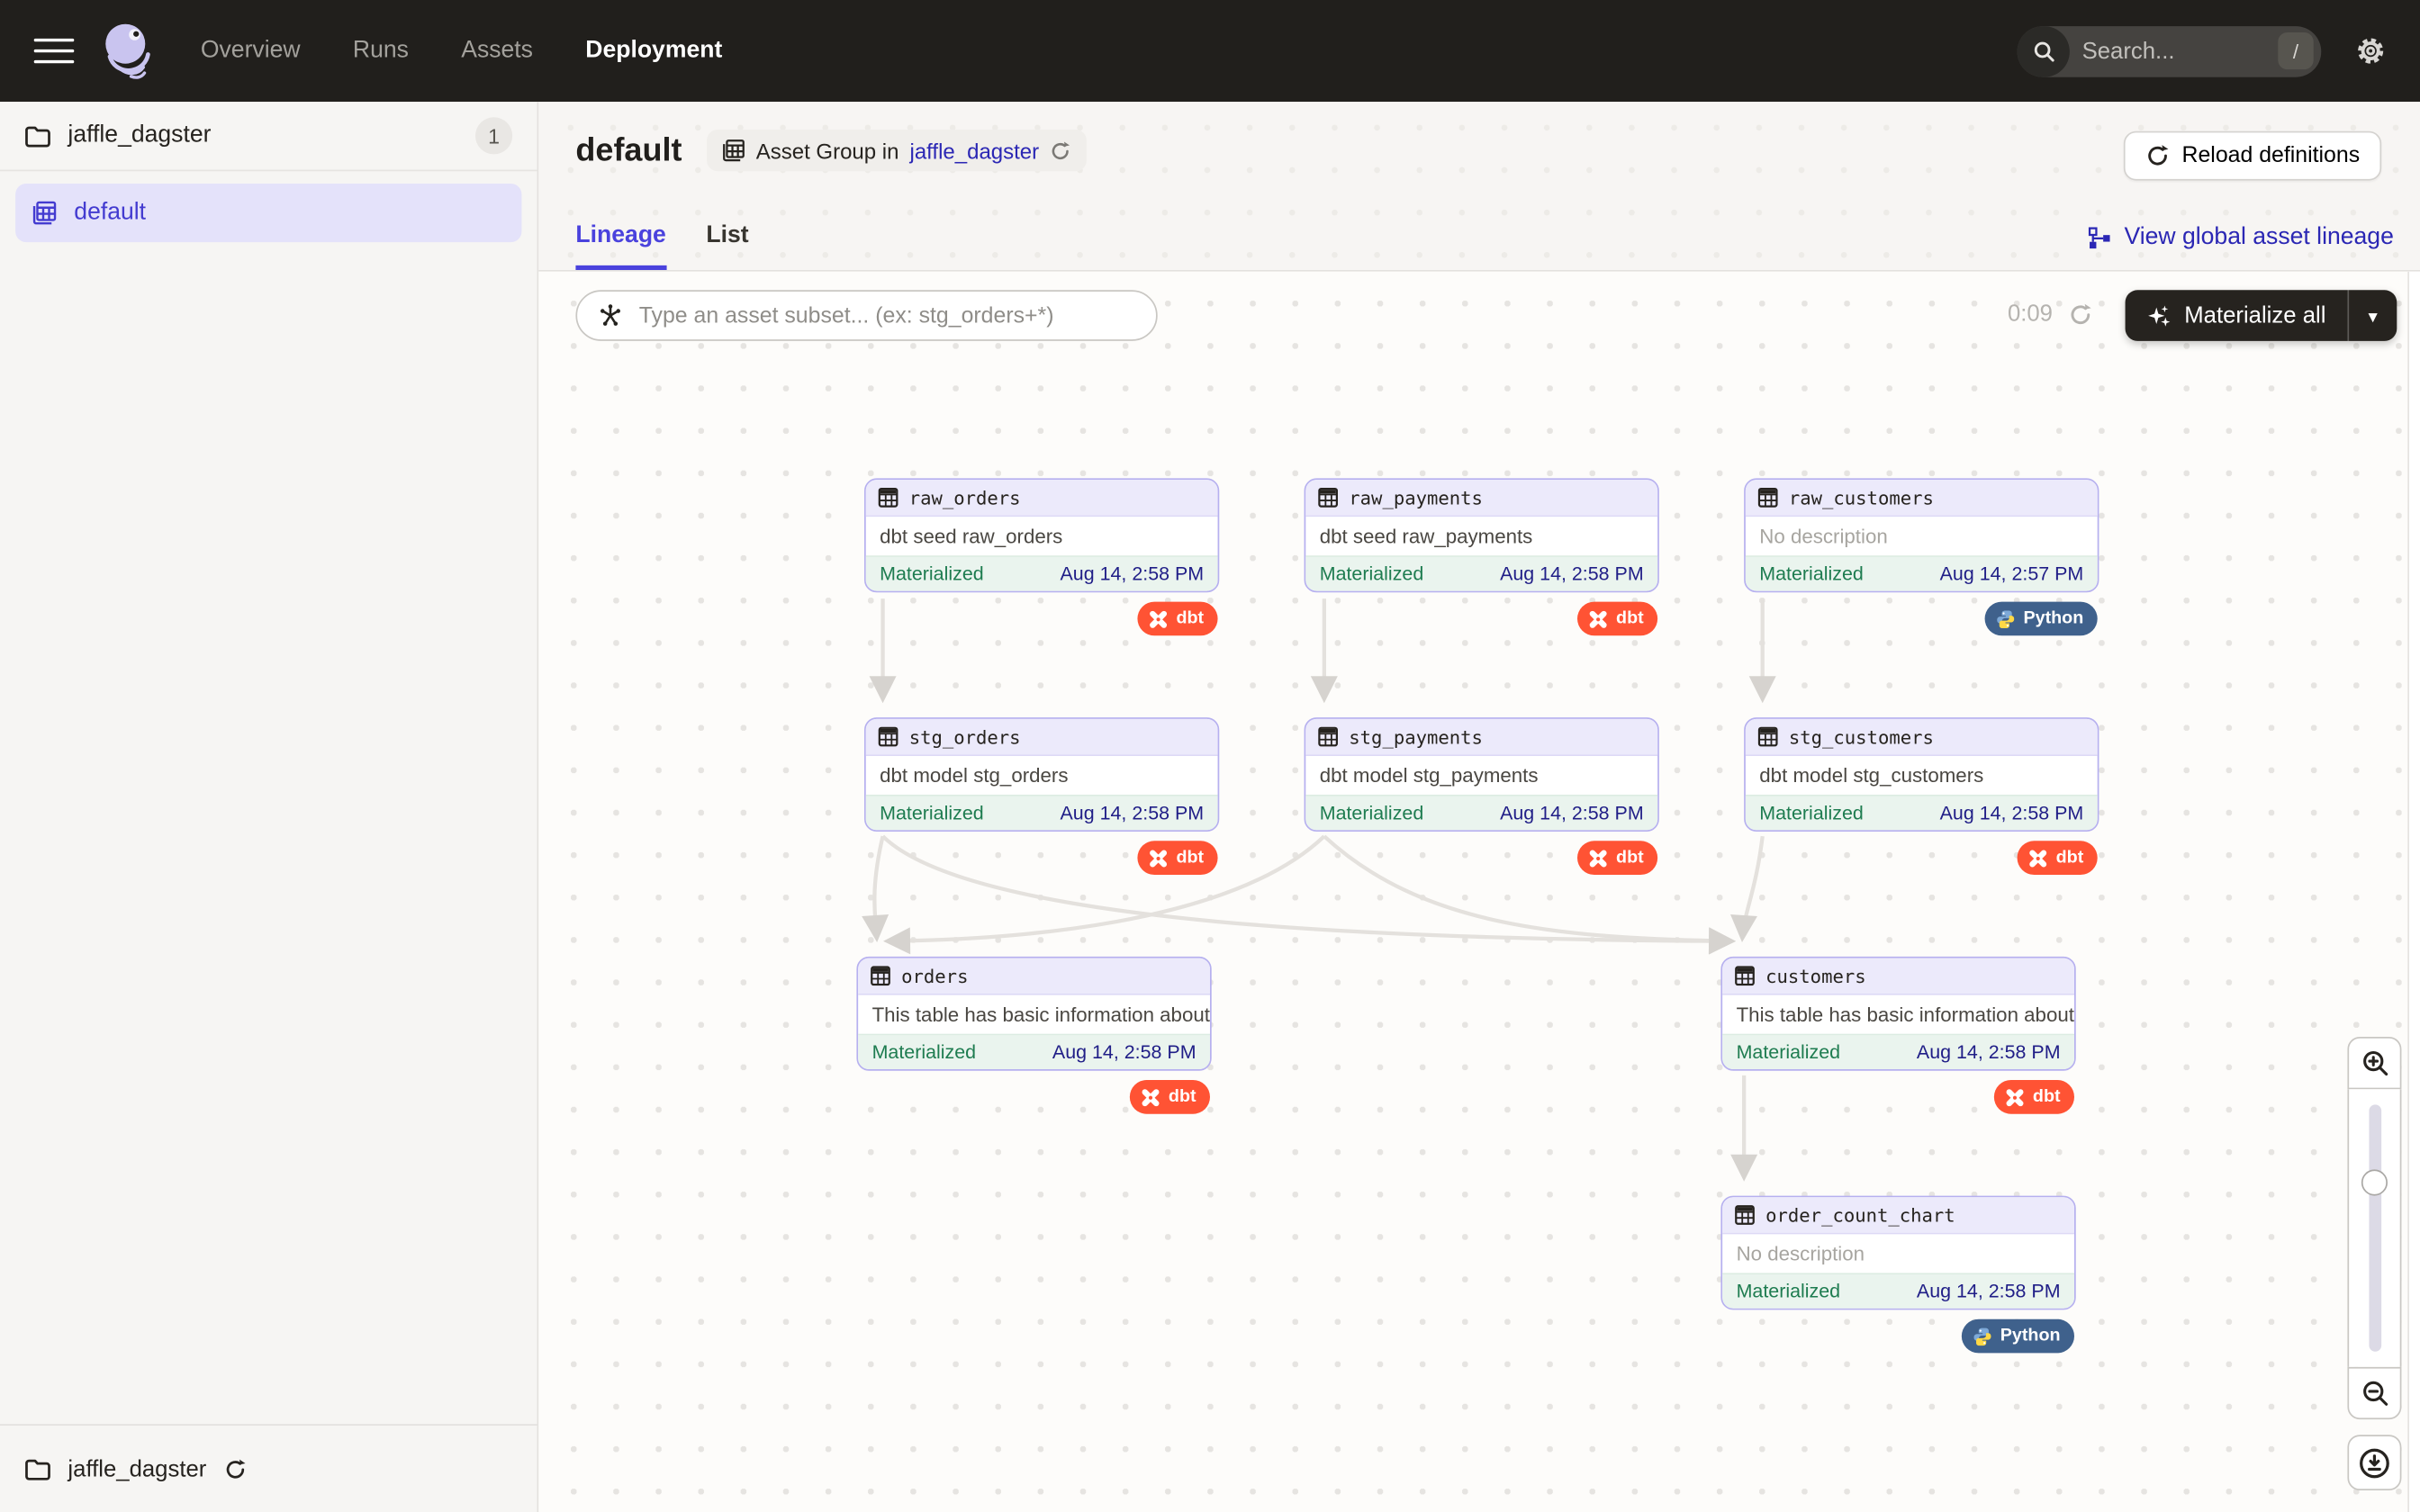 The image size is (2420, 1512). What do you see at coordinates (1481, 737) in the screenshot?
I see `node-header: stg_payments` at bounding box center [1481, 737].